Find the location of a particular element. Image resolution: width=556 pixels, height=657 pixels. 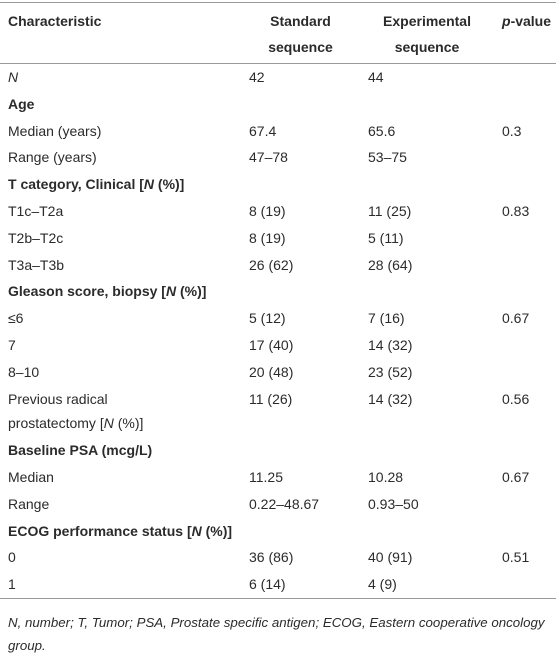

data-row: T3a–T3b 26 (62) 28 (64) is located at coordinates (278, 265).